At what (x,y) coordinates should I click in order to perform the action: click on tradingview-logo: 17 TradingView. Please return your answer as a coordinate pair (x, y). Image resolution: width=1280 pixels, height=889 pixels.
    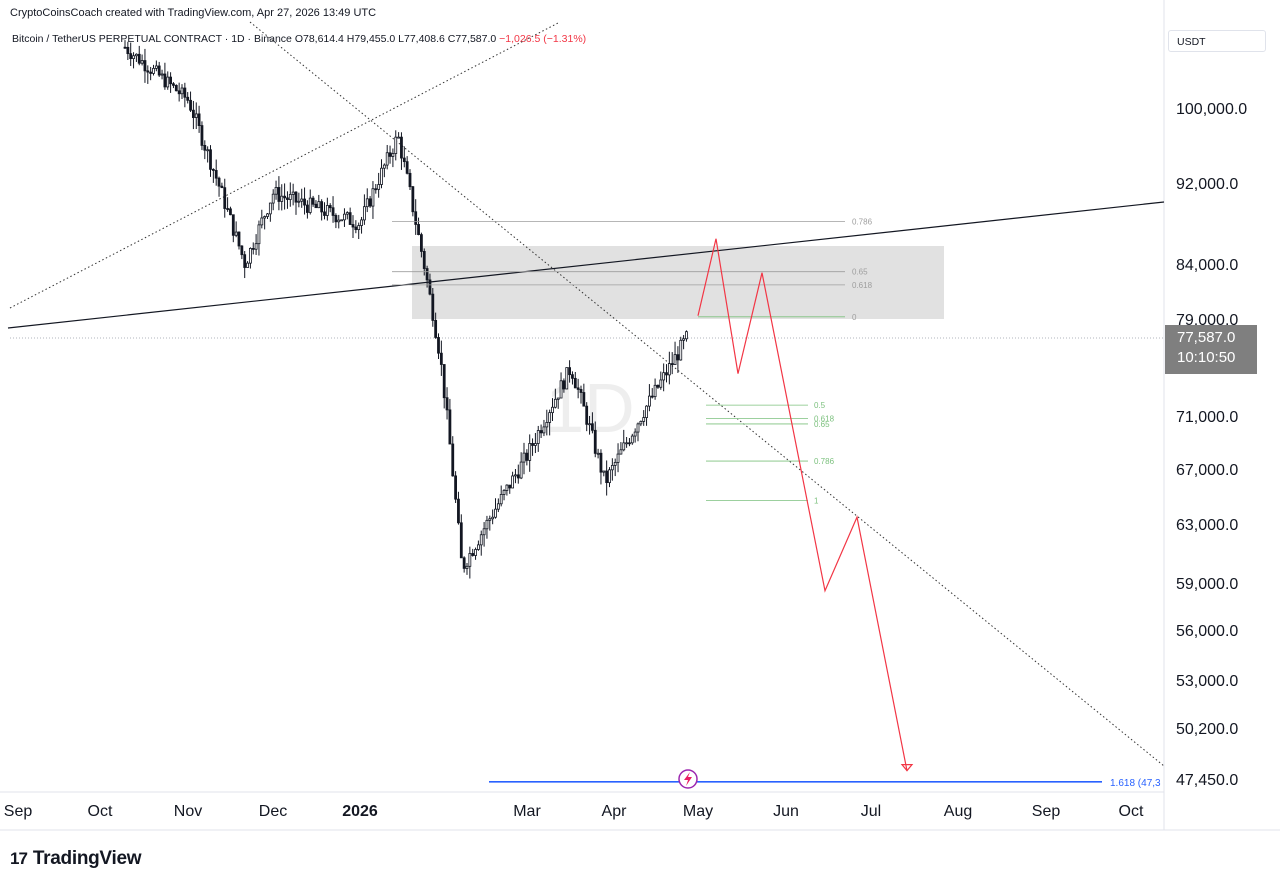
    Looking at the image, I should click on (76, 859).